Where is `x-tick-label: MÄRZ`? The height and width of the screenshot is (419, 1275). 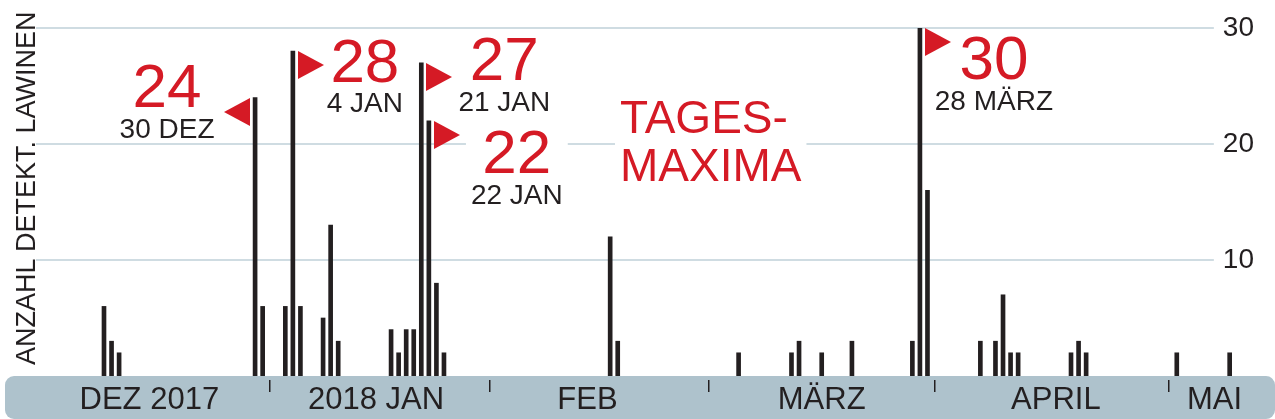
x-tick-label: MÄRZ is located at coordinates (821, 399).